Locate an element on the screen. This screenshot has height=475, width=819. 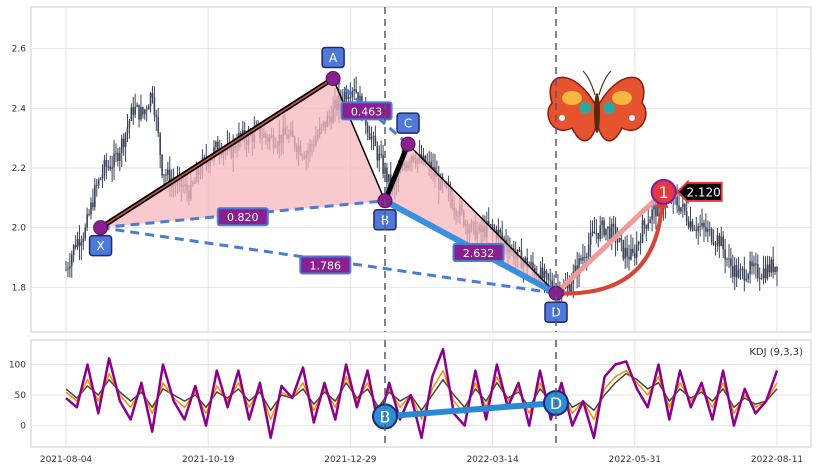
x-tick-label: 2022-03-14 is located at coordinates (492, 460).